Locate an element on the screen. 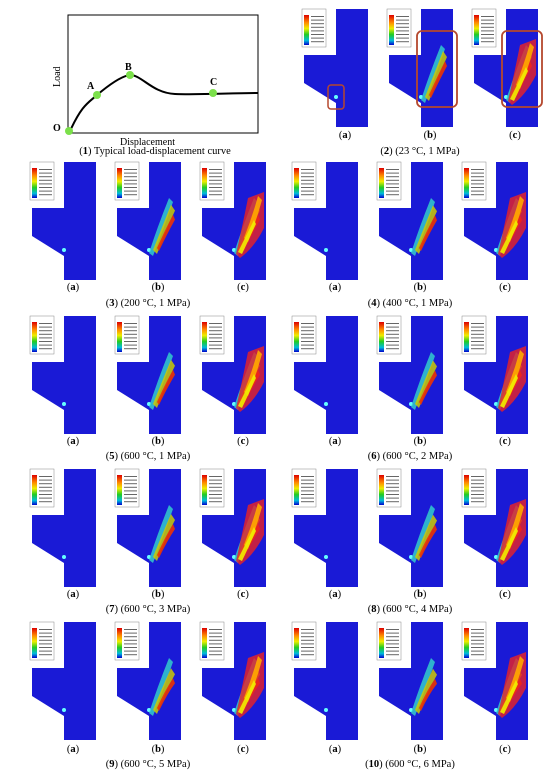 This screenshot has height=776, width=550. group-3-sublabel-c: (c) is located at coordinates (243, 287).